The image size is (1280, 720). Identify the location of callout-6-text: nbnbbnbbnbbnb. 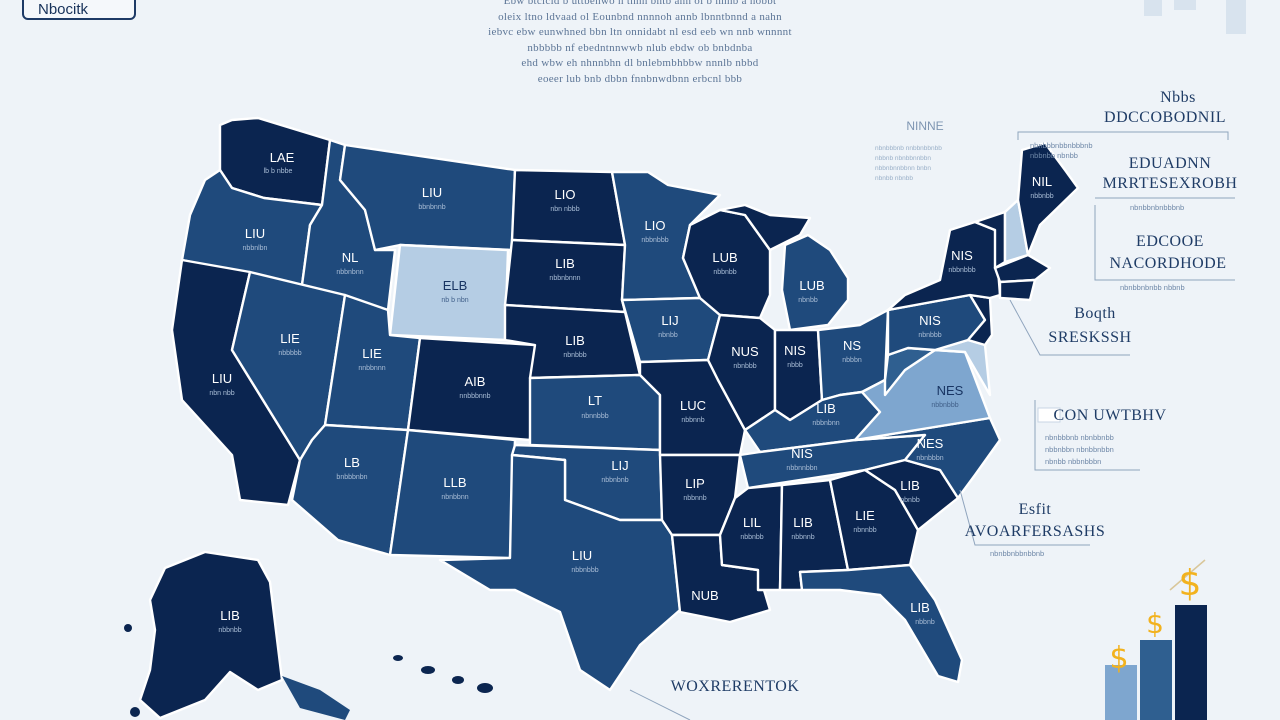
(1017, 553).